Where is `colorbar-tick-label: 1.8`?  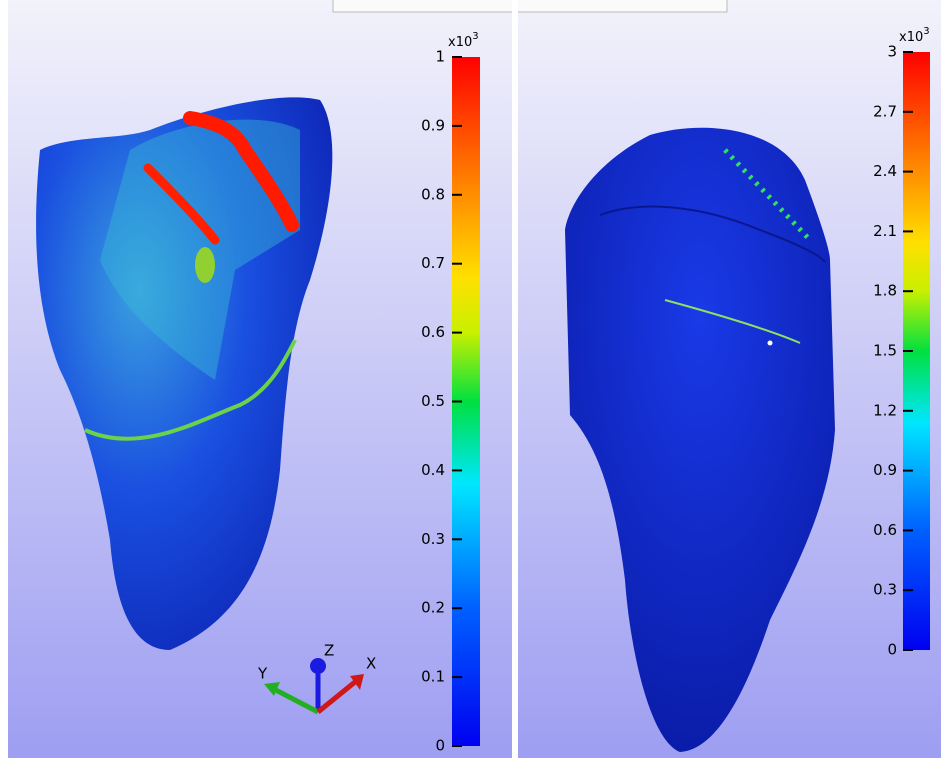 colorbar-tick-label: 1.8 is located at coordinates (885, 291).